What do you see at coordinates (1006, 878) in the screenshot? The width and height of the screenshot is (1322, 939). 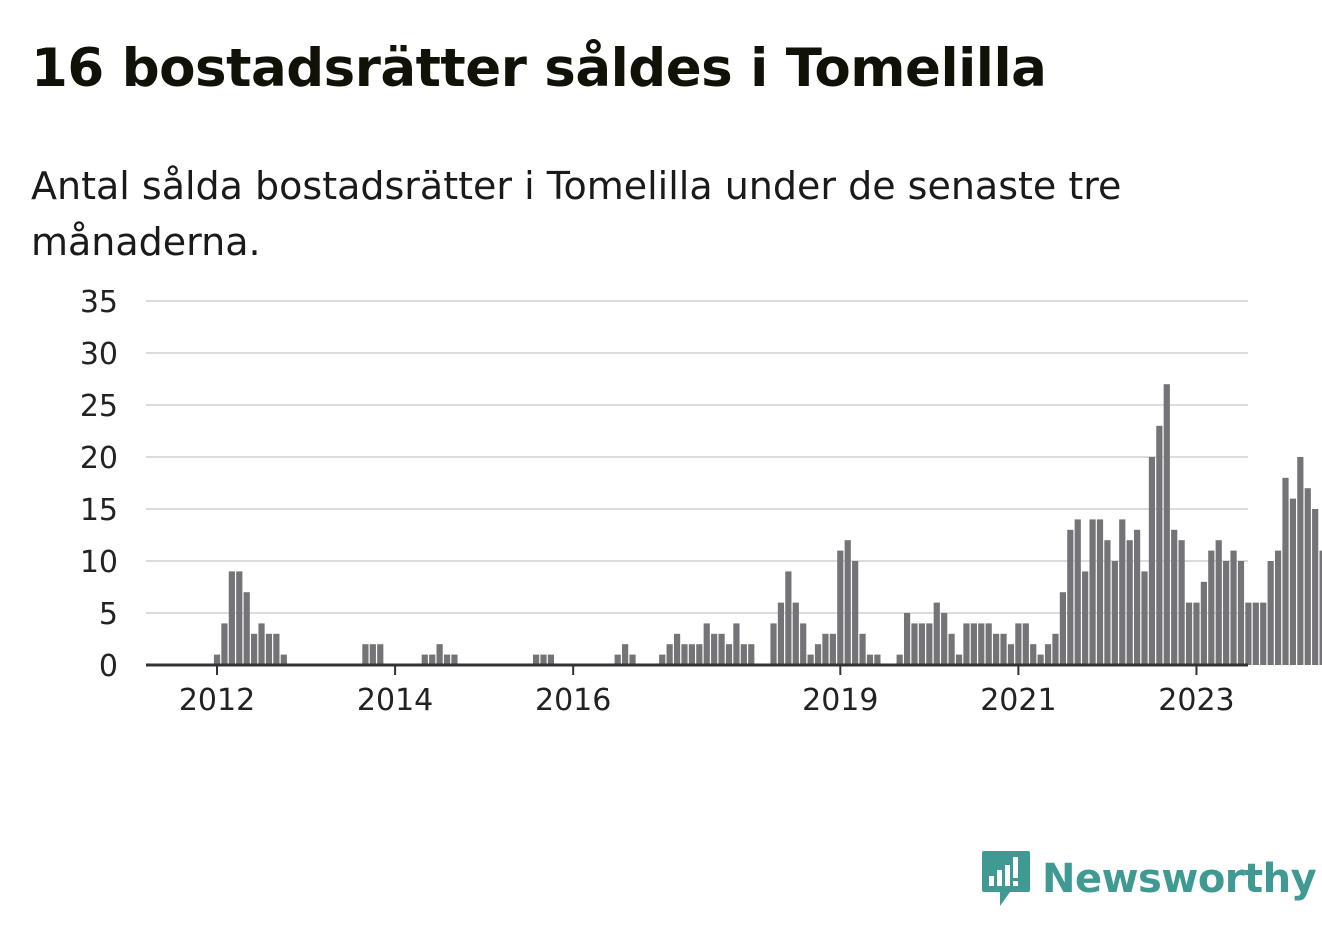 I see `newsworthy-logo-icon` at bounding box center [1006, 878].